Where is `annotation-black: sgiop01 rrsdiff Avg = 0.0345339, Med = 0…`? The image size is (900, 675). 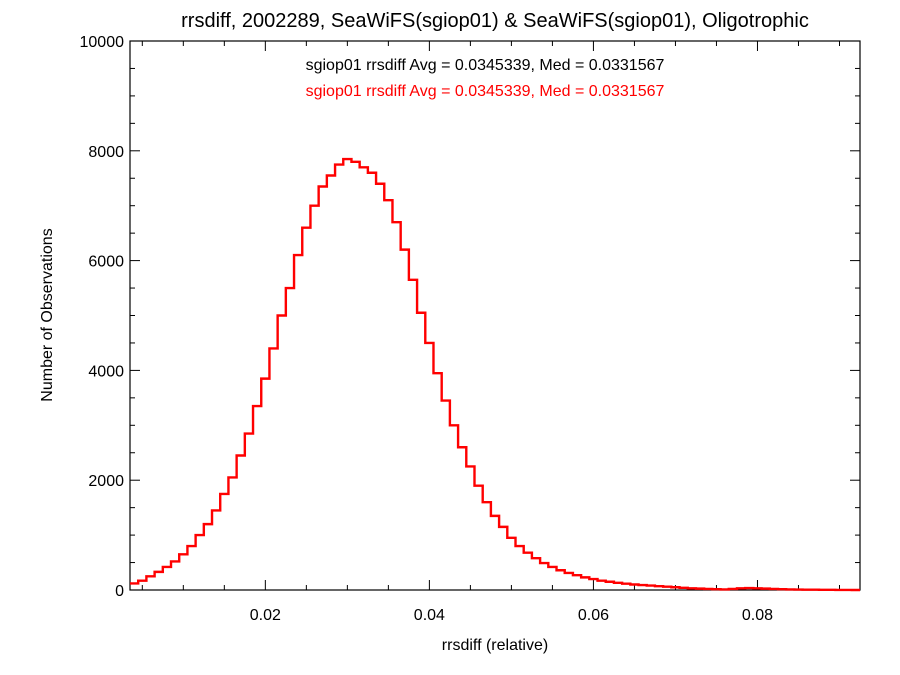
annotation-black: sgiop01 rrsdiff Avg = 0.0345339, Med = 0… is located at coordinates (485, 65).